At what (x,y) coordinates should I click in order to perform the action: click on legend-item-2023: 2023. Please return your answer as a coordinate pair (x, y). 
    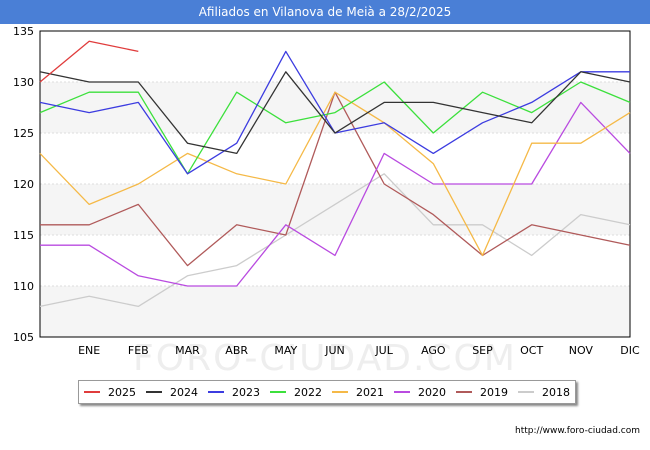
    Looking at the image, I should click on (234, 392).